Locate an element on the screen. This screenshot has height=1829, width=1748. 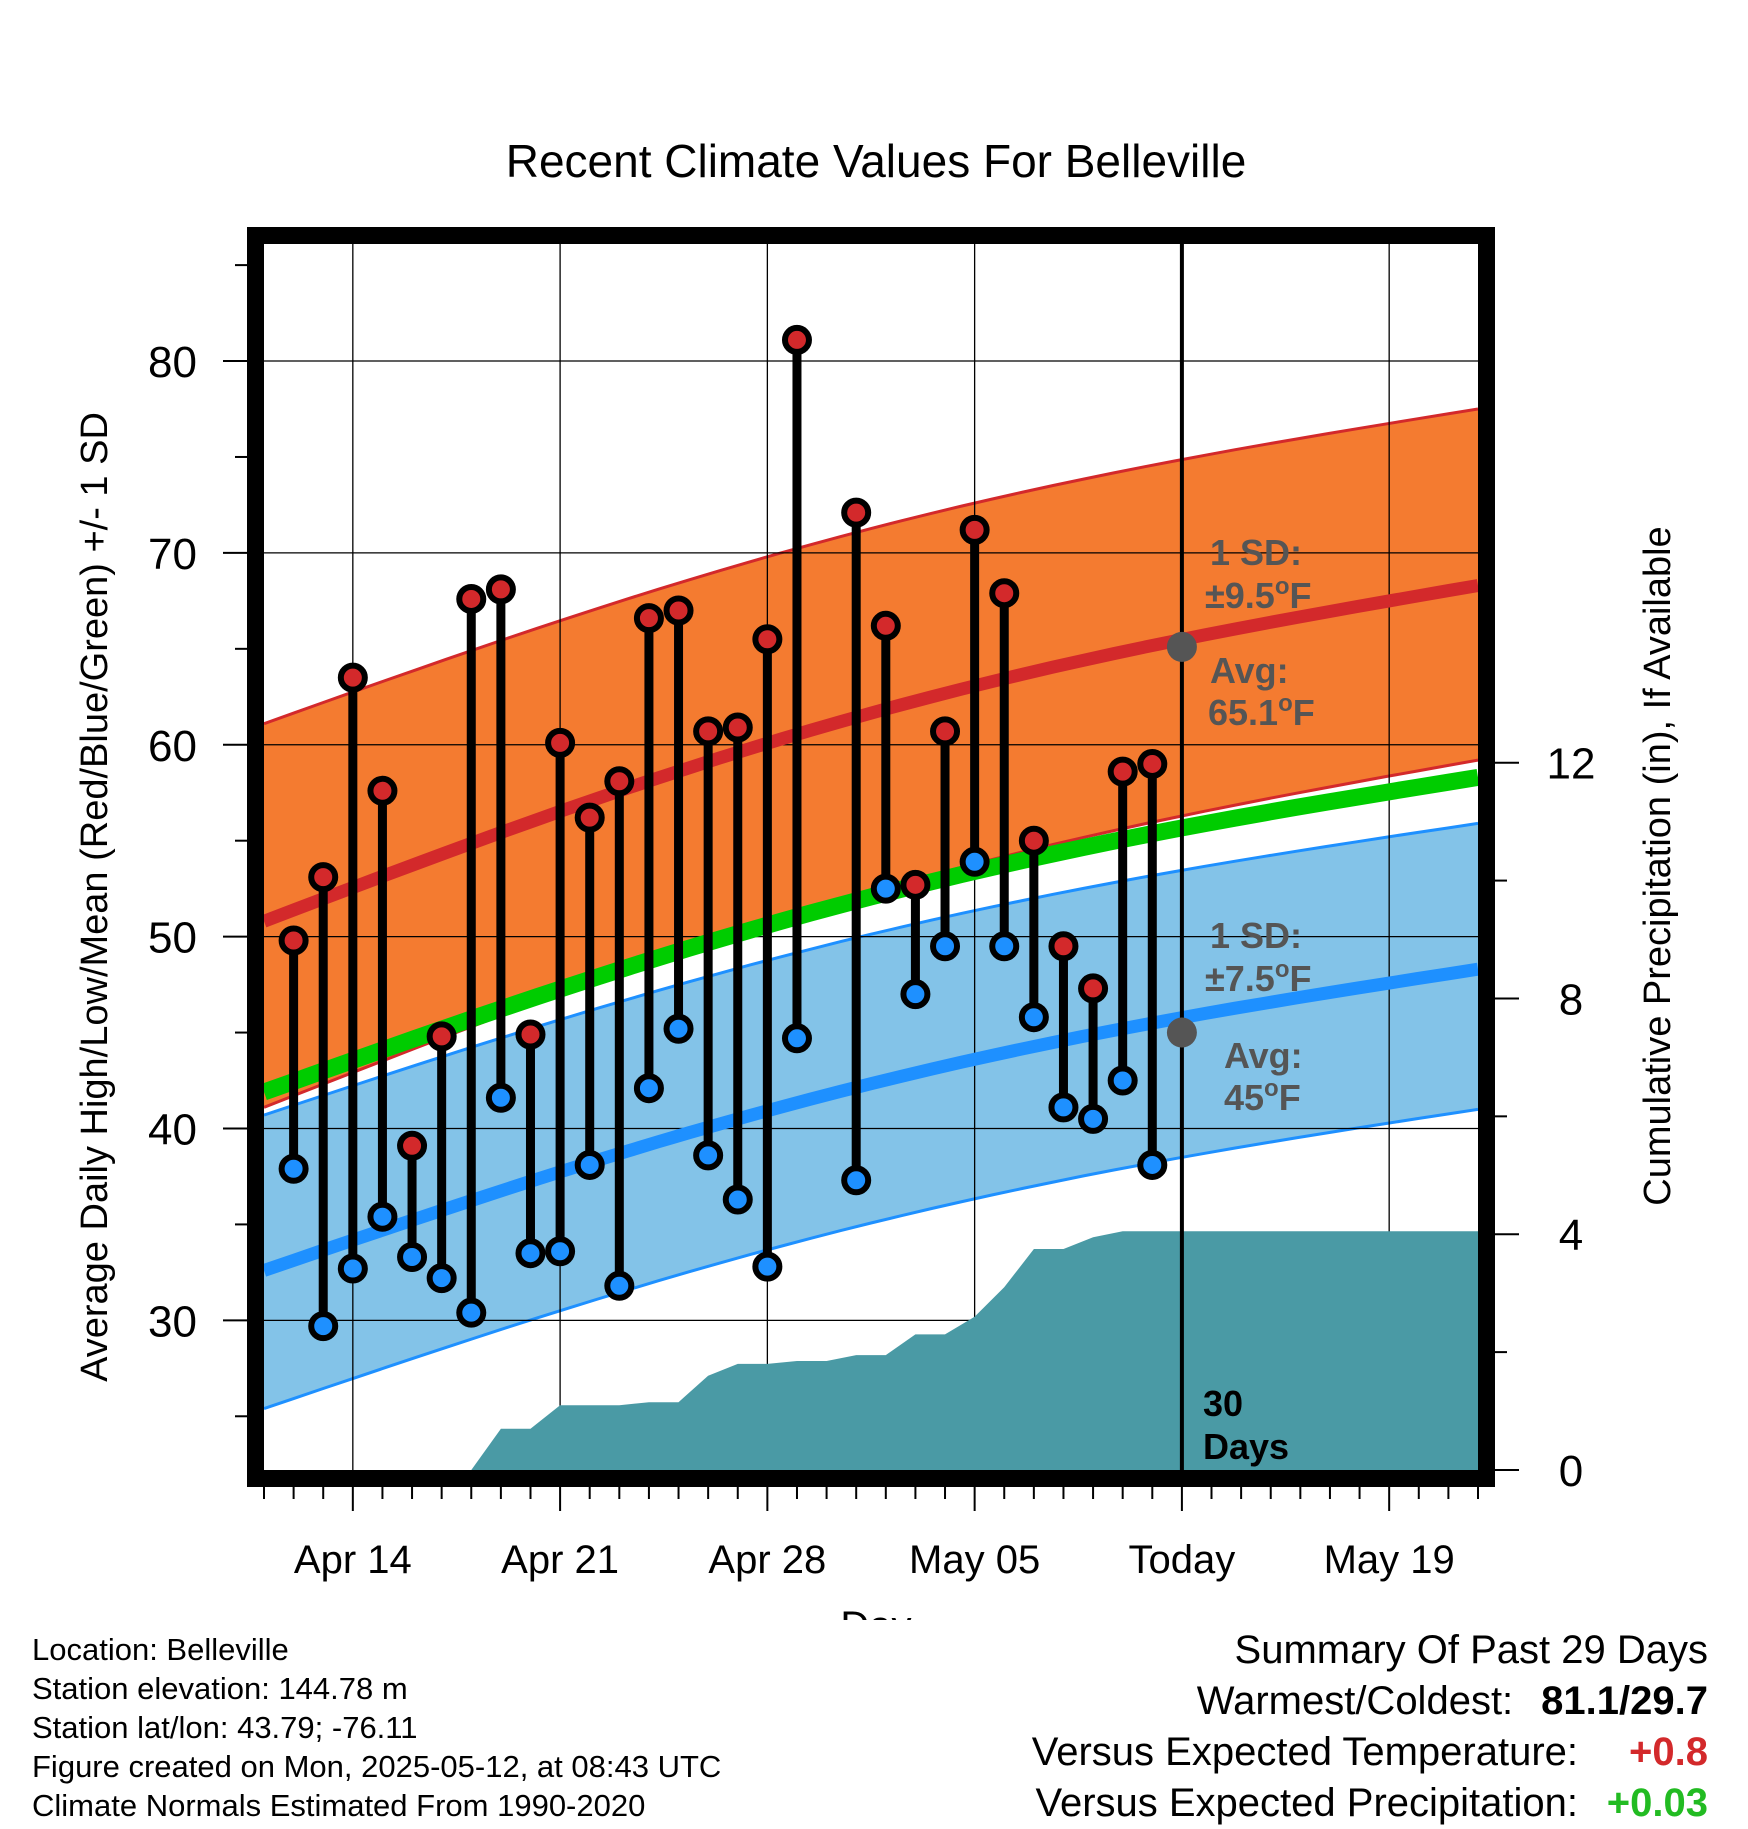
low-avg-value: 45oF is located at coordinates (1262, 1096).